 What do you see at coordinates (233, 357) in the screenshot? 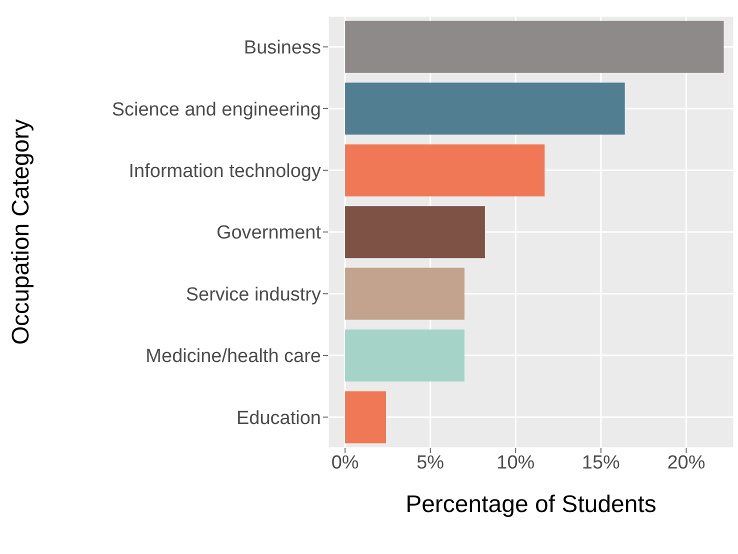
I see `y-tick-label: Medicine/health care` at bounding box center [233, 357].